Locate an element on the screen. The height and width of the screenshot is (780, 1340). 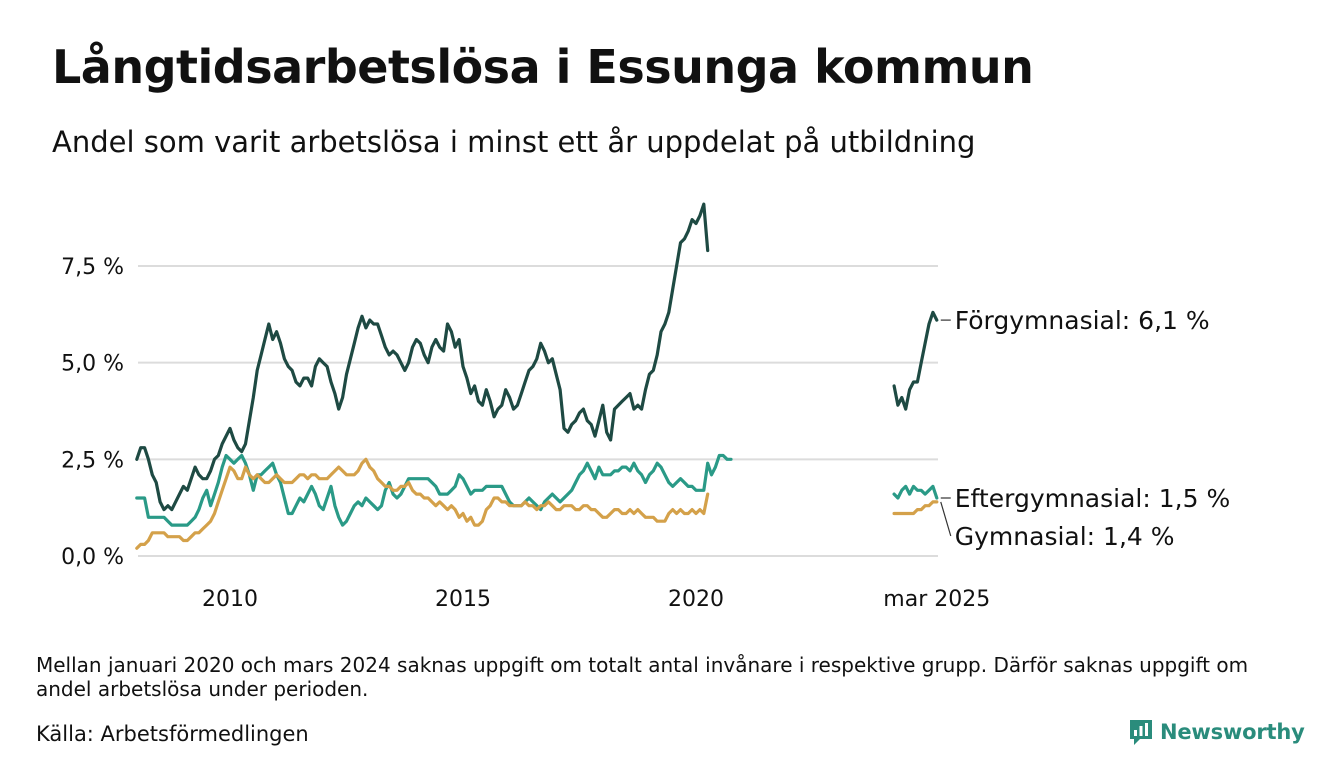
brand-logo: Newsworthy is located at coordinates (1216, 732).